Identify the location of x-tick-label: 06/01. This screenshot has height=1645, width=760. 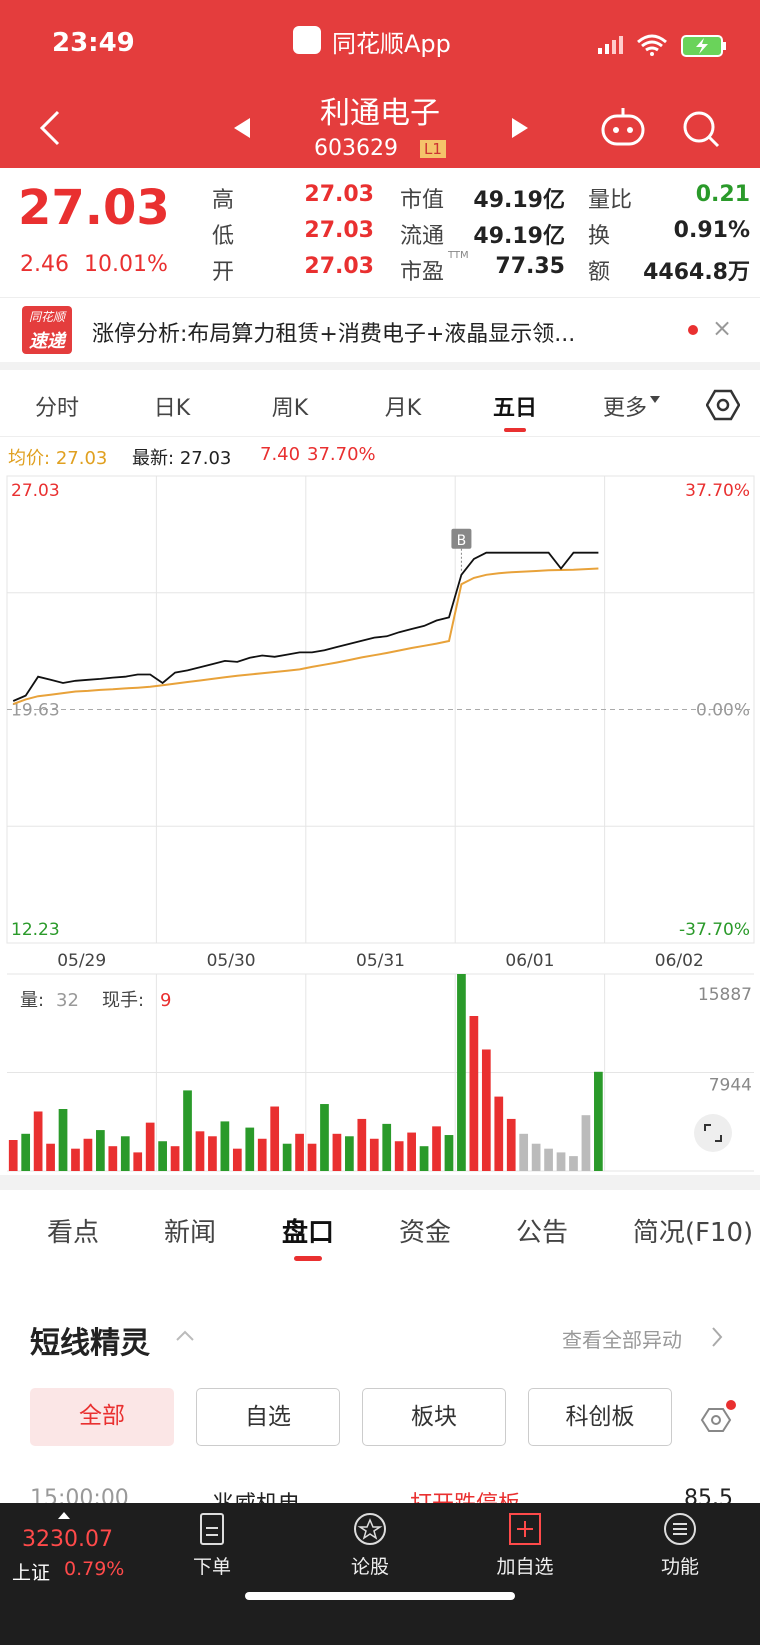
(529, 961).